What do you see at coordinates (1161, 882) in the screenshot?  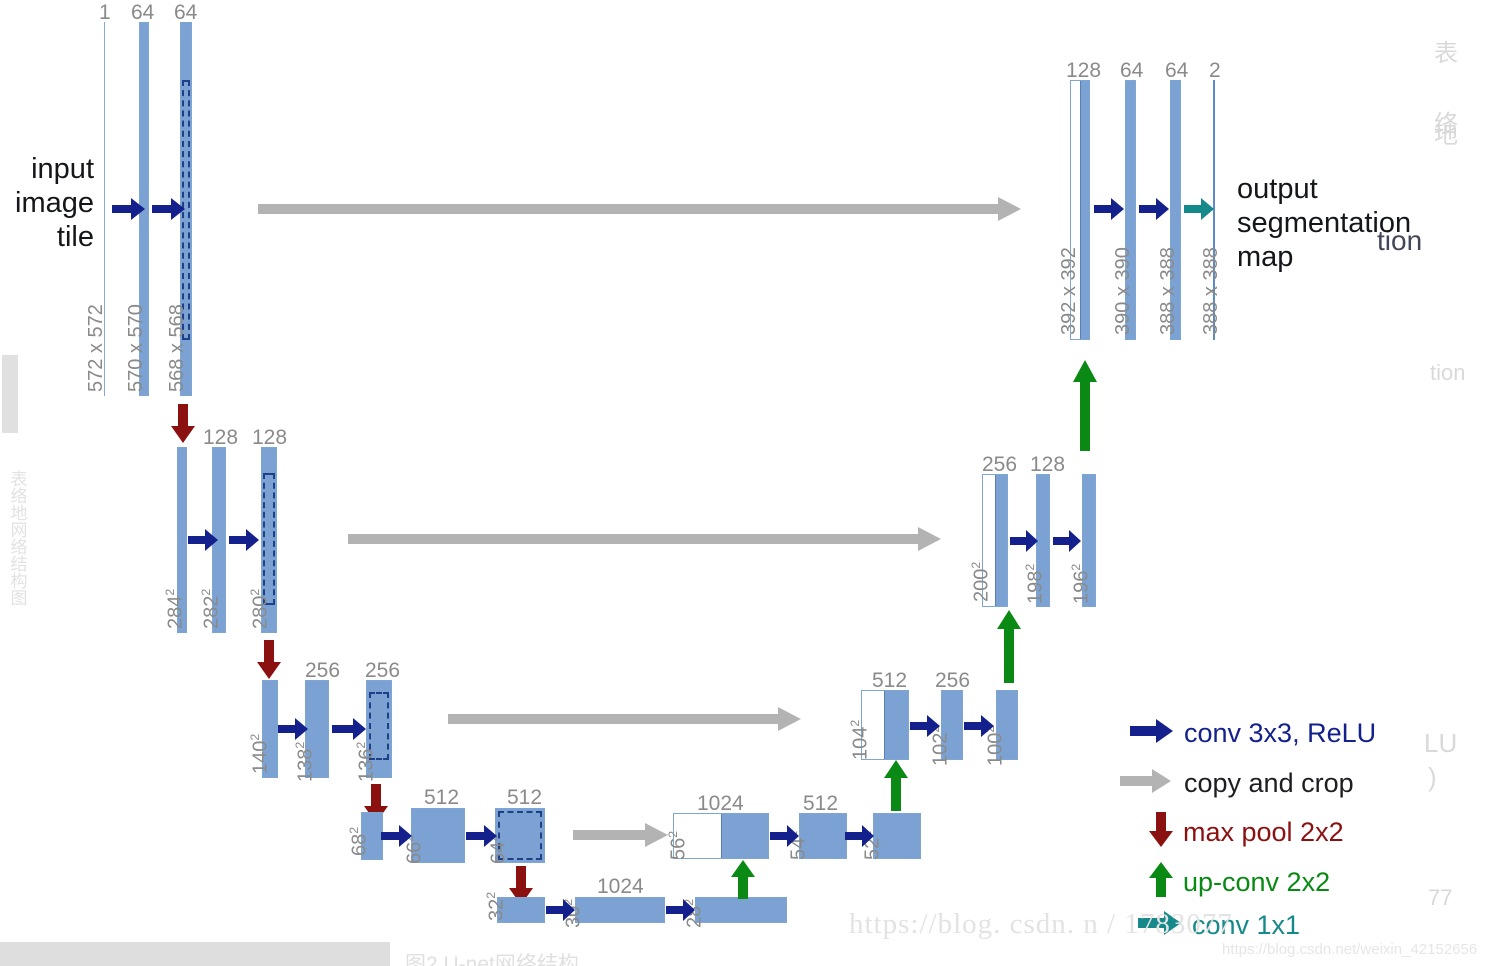 I see `up-arrow-icon` at bounding box center [1161, 882].